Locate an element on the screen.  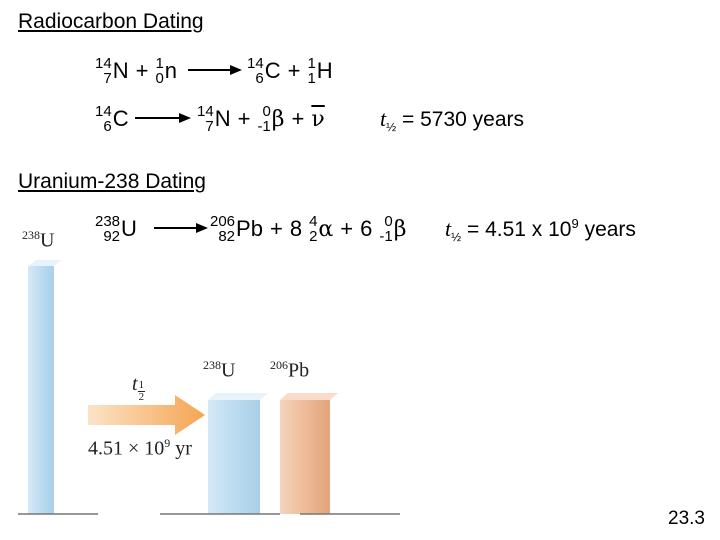
time-arrow is located at coordinates (146, 415).